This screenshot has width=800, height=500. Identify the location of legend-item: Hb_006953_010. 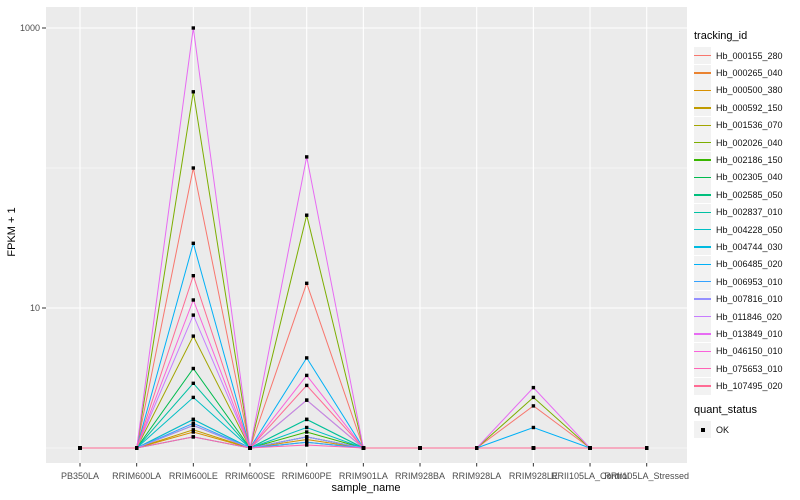
(746, 282).